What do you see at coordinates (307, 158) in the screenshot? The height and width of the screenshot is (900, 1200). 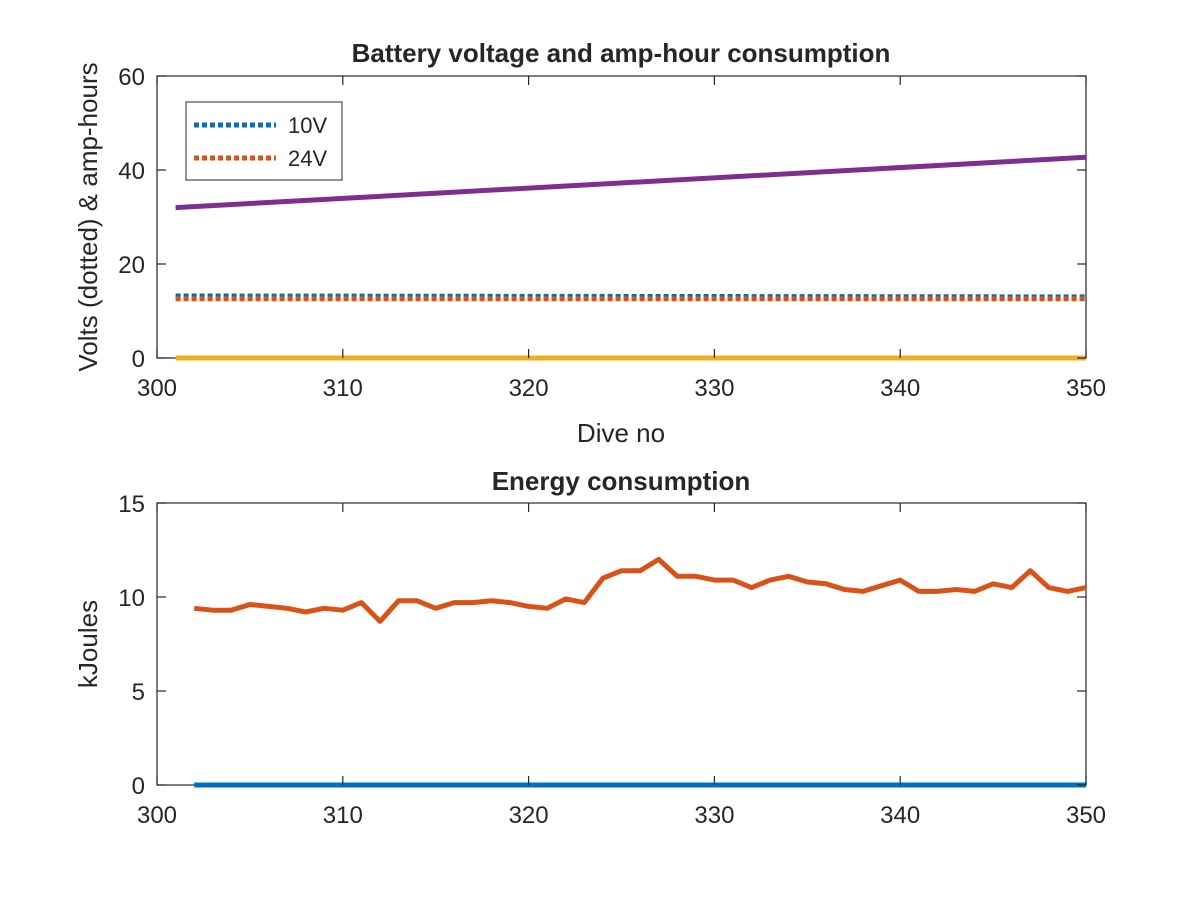 I see `legend-label-24v: 24V` at bounding box center [307, 158].